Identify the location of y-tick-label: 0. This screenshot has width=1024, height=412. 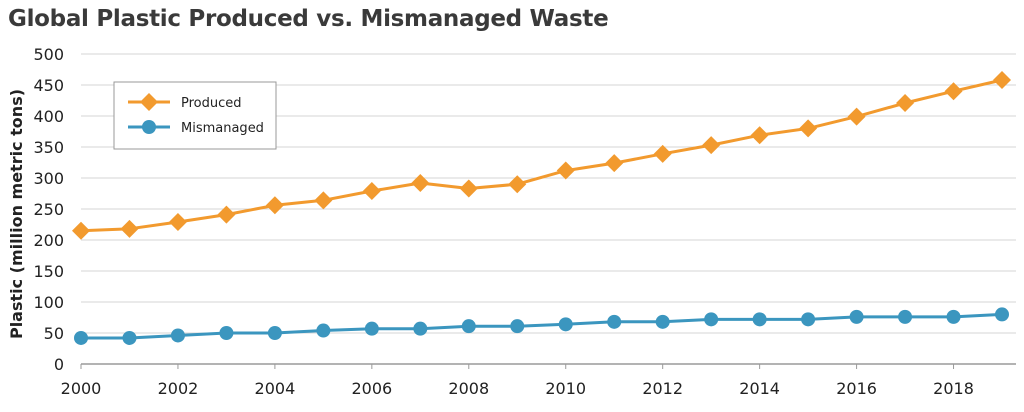
(59, 364).